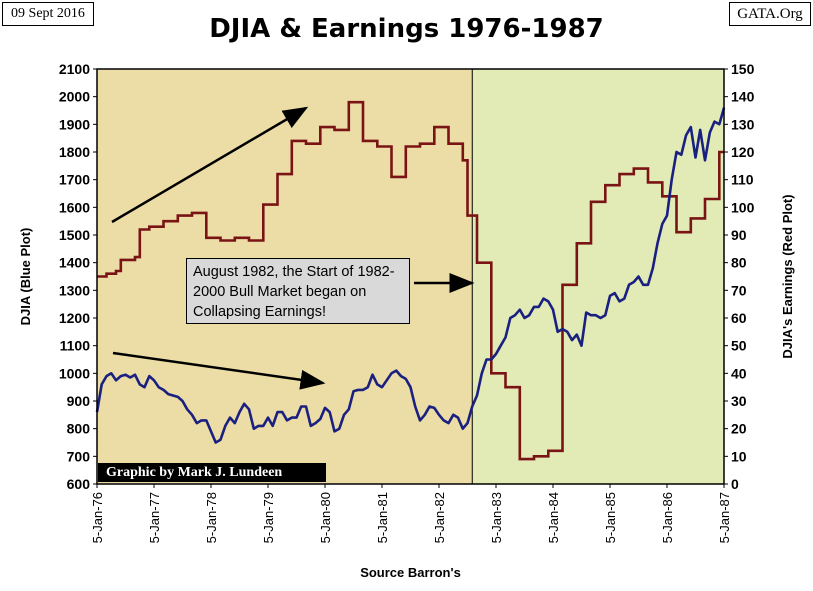 The height and width of the screenshot is (591, 813). What do you see at coordinates (210, 165) in the screenshot?
I see `uptrend-arrow` at bounding box center [210, 165].